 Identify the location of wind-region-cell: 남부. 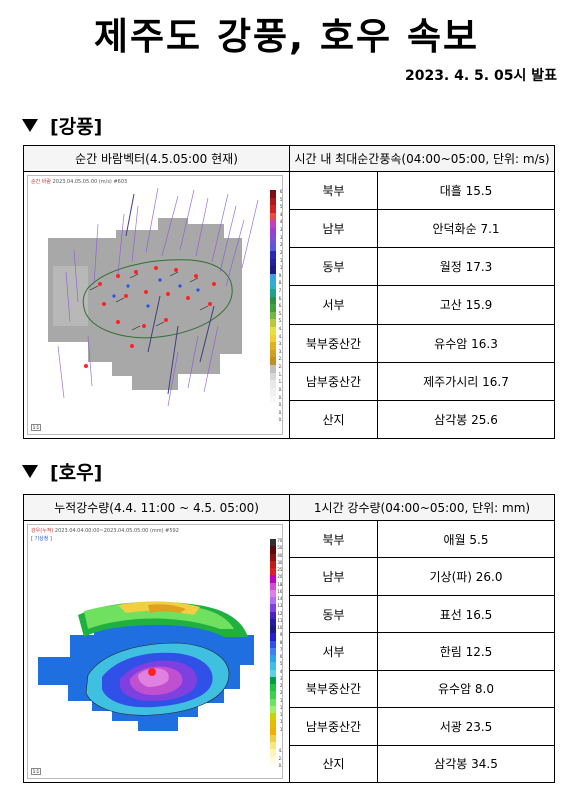
(333, 229).